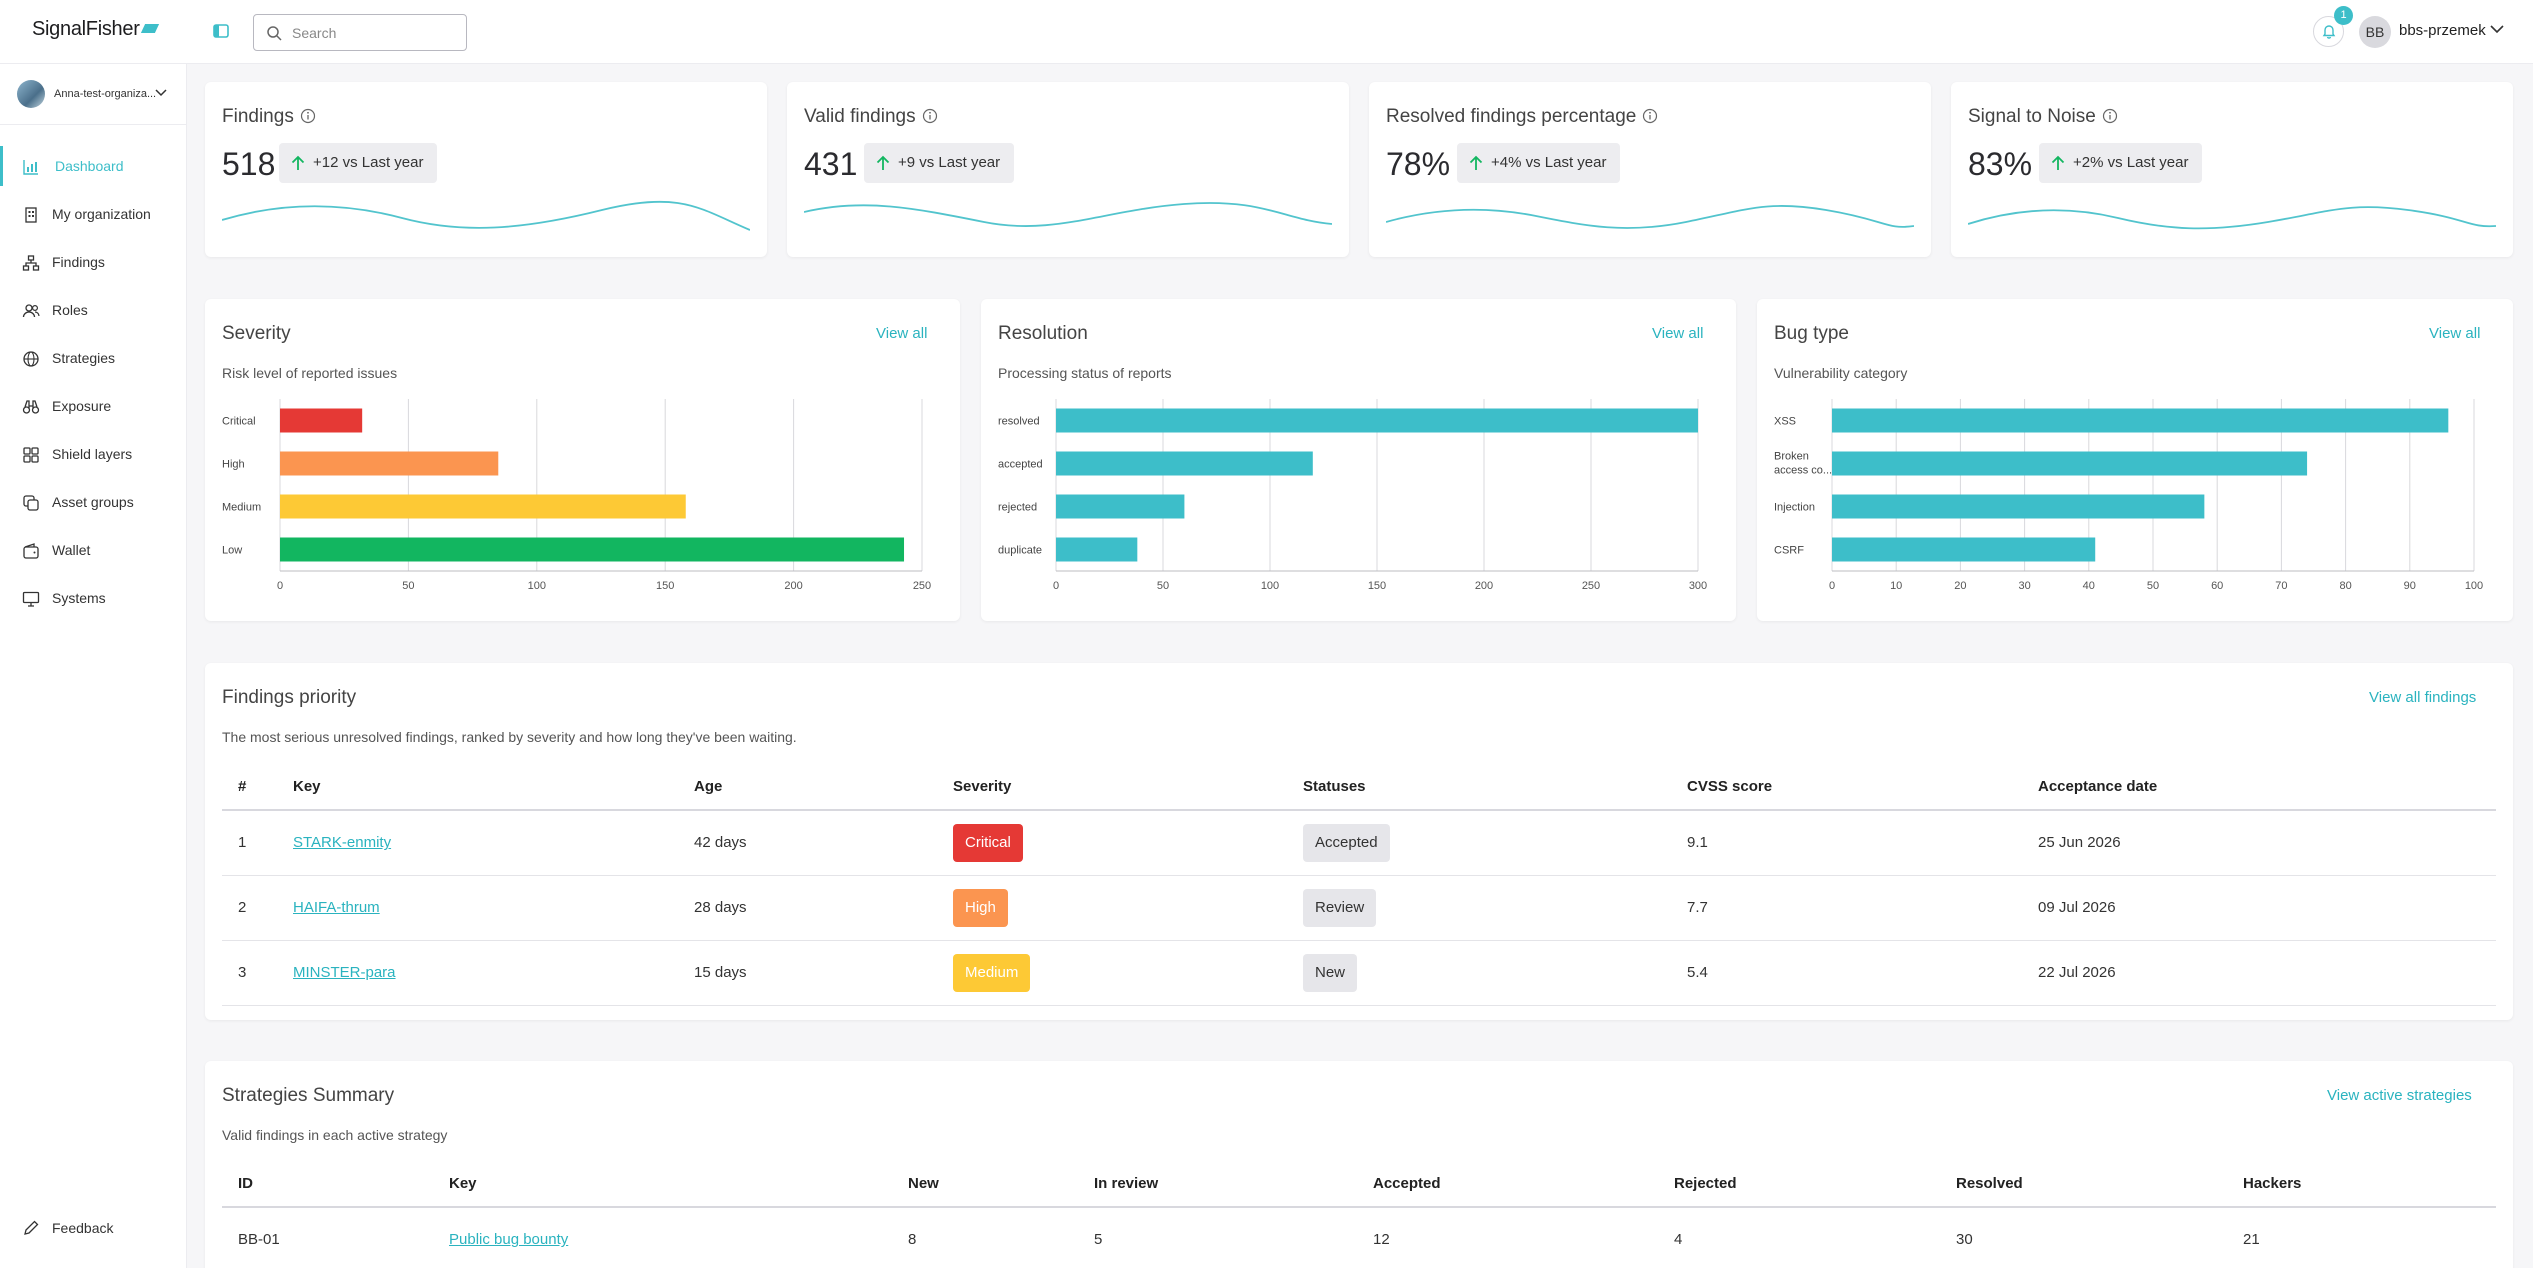  I want to click on search-input, so click(374, 33).